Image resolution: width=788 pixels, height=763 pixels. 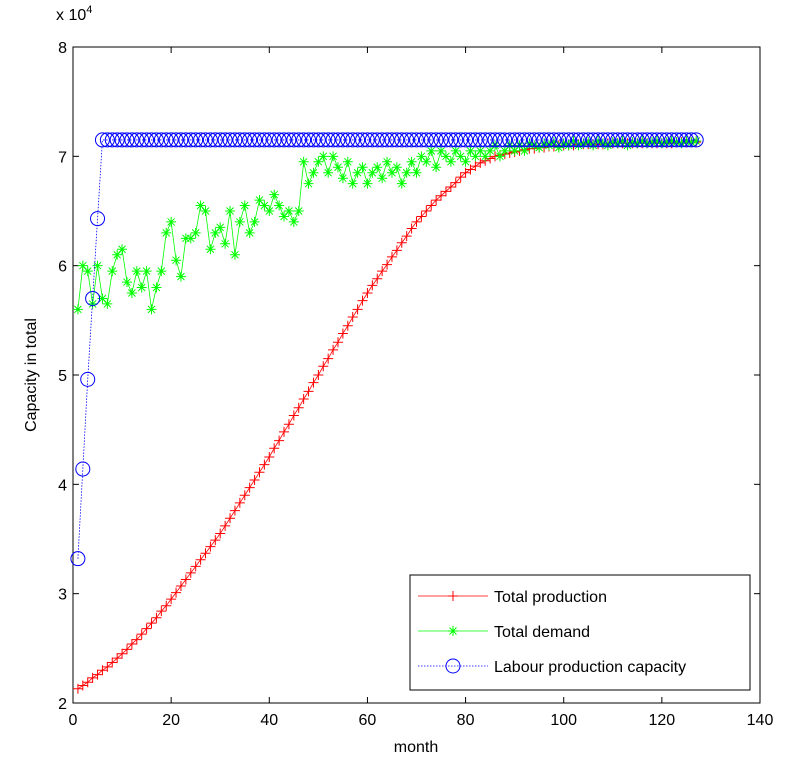 I want to click on x-axis-label: month, so click(x=416, y=747).